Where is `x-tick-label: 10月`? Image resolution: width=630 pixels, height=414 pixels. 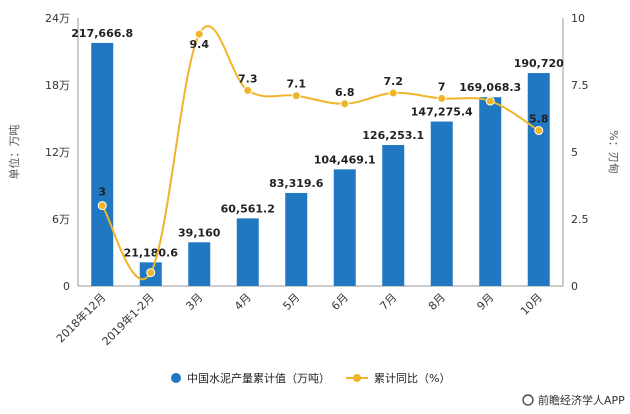 x-tick-label: 10月 is located at coordinates (531, 304).